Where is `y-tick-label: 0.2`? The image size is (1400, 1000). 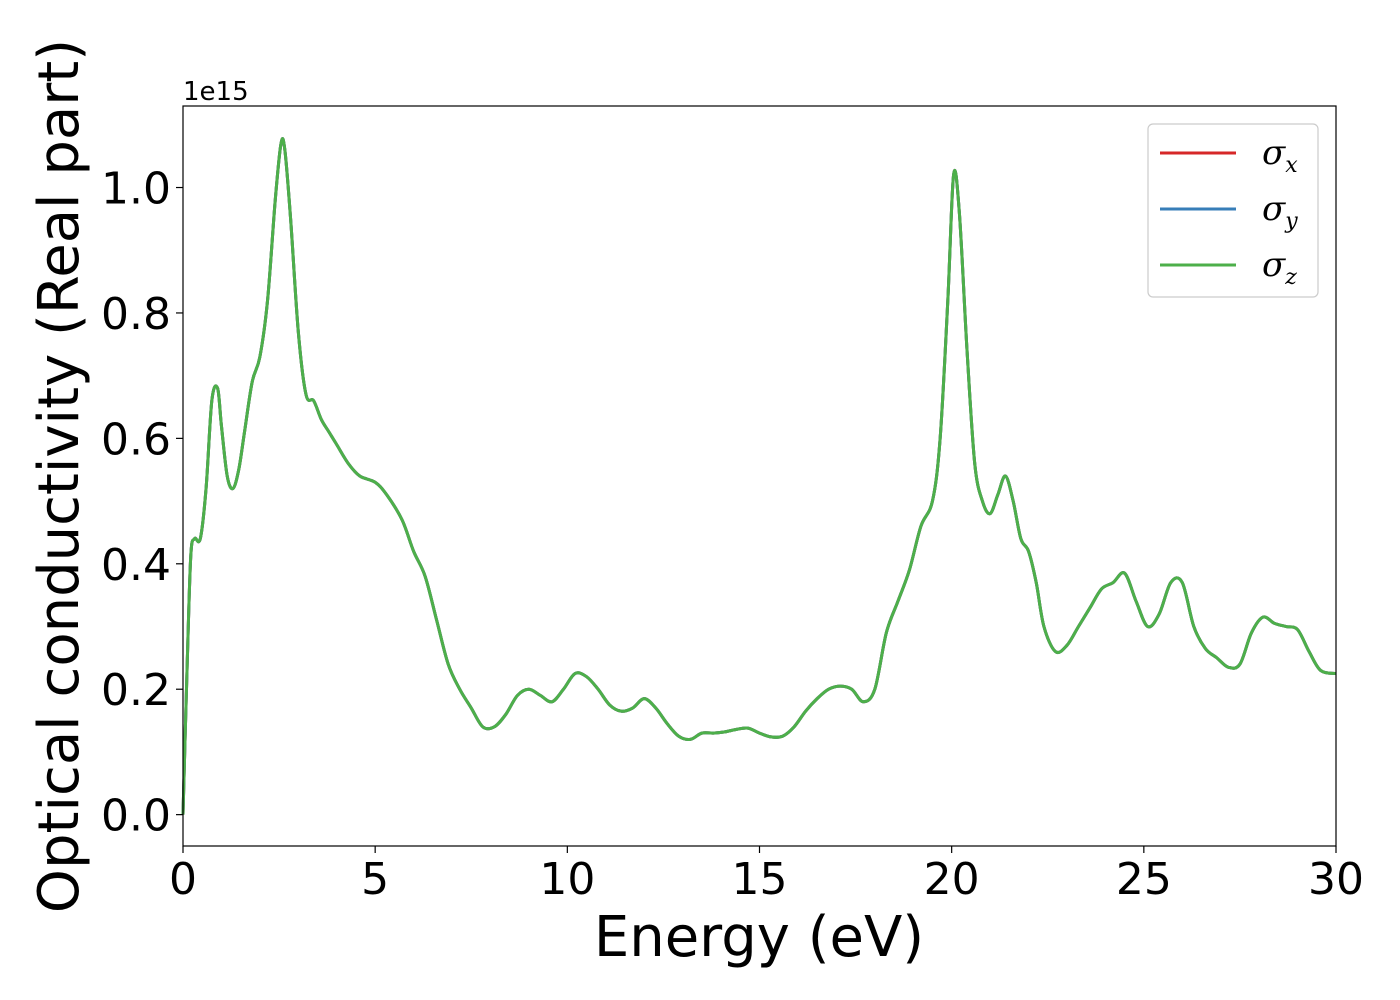 y-tick-label: 0.2 is located at coordinates (136, 690).